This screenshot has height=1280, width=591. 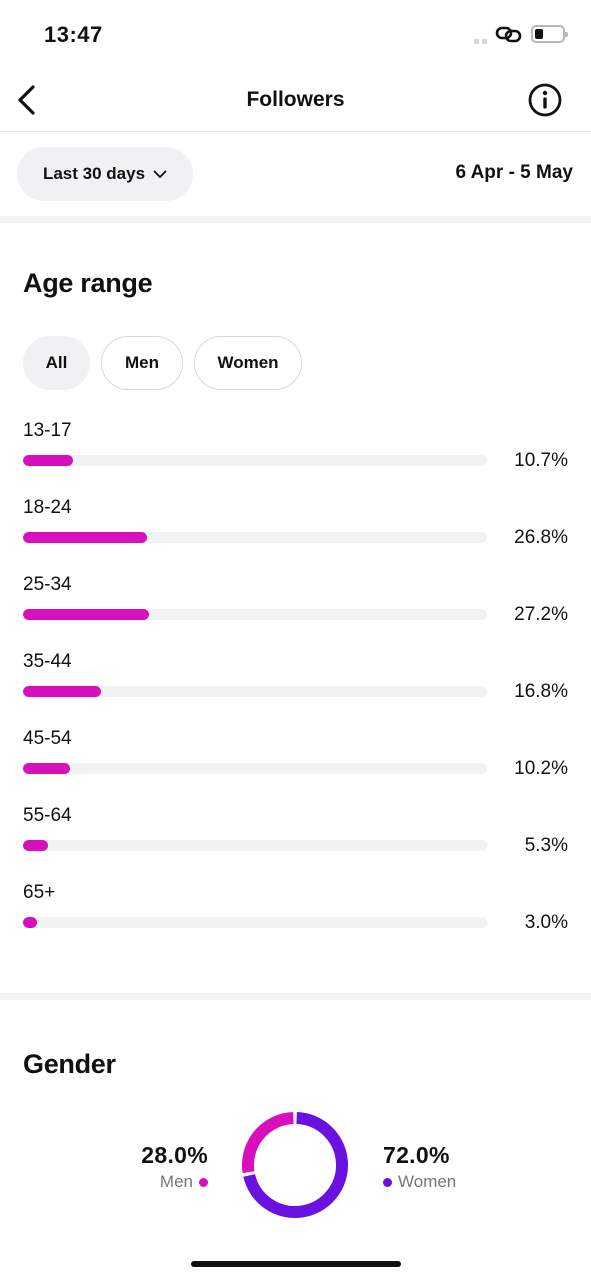 I want to click on donut-segment-men, so click(x=268, y=1143).